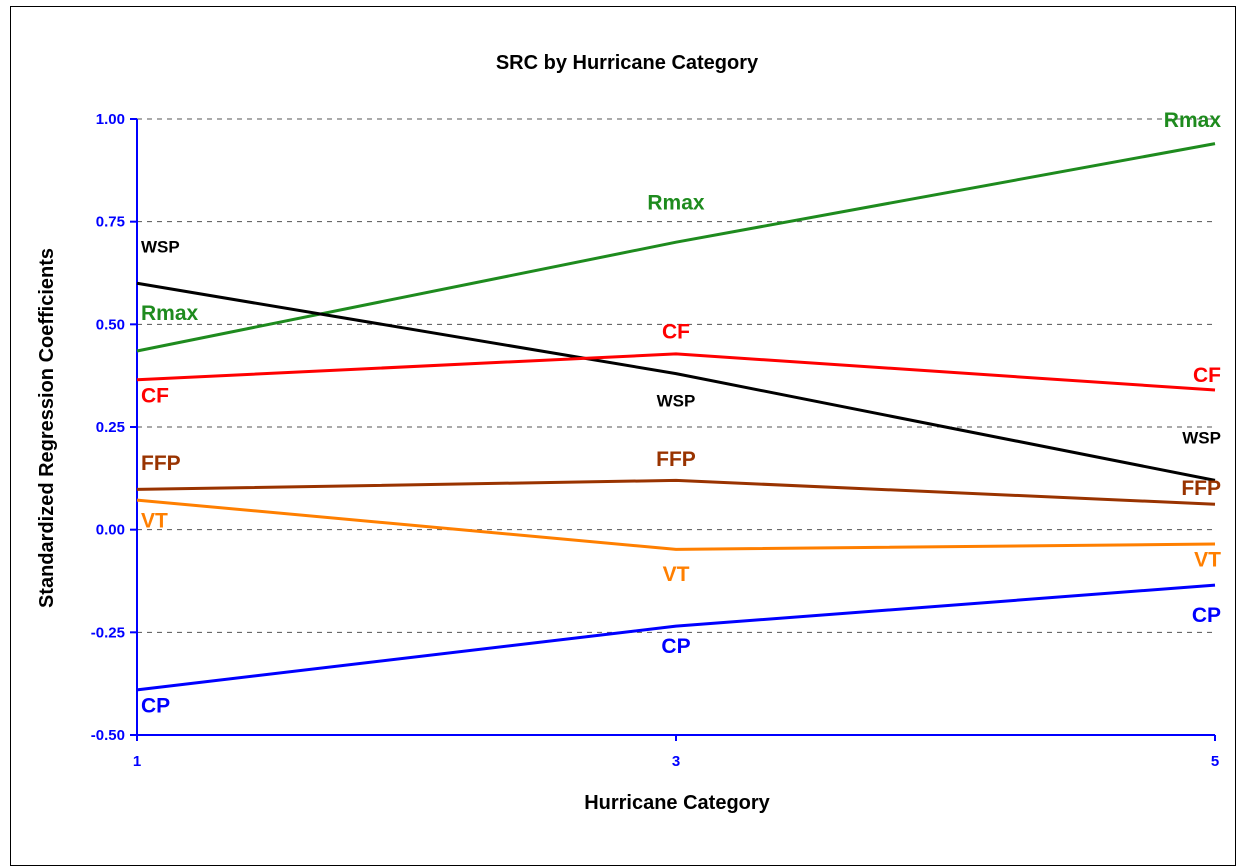  What do you see at coordinates (676, 524) in the screenshot?
I see `series-line-vt` at bounding box center [676, 524].